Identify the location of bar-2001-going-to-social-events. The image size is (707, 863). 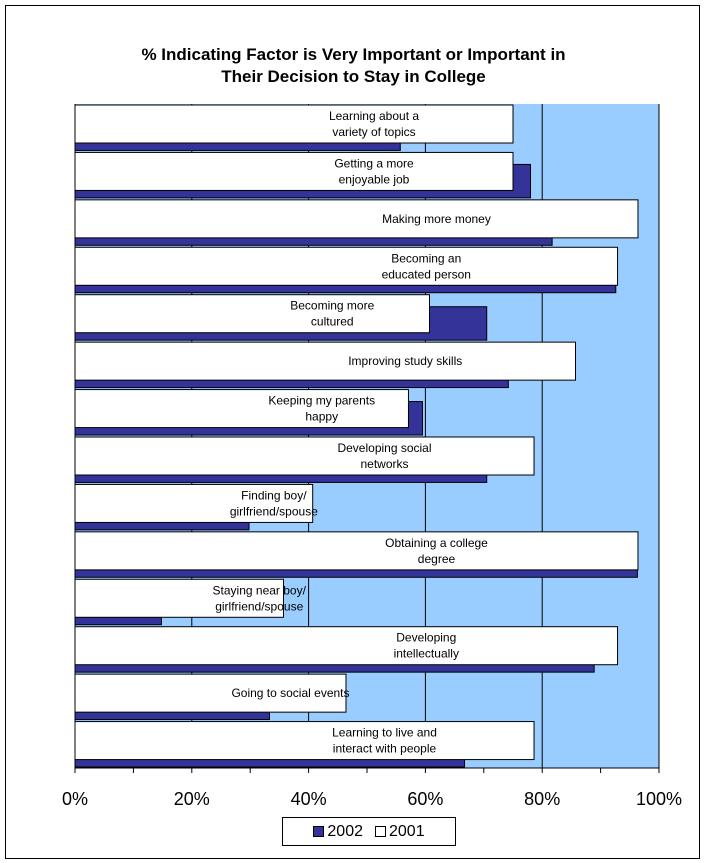
(210, 693).